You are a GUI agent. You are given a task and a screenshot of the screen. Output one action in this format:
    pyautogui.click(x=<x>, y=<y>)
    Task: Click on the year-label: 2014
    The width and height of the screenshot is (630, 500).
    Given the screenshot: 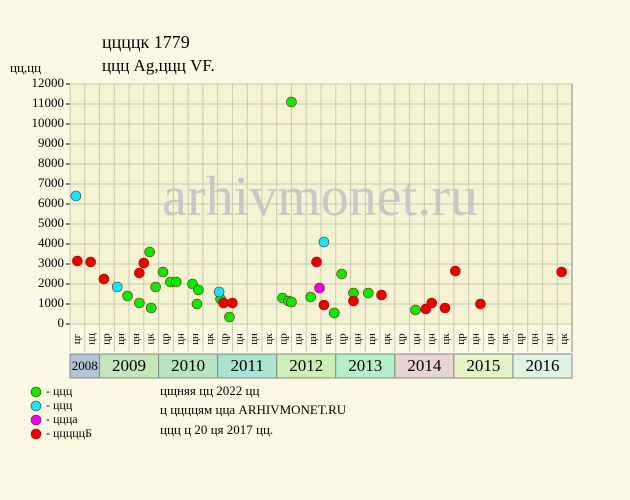 What is the action you would take?
    pyautogui.click(x=424, y=365)
    